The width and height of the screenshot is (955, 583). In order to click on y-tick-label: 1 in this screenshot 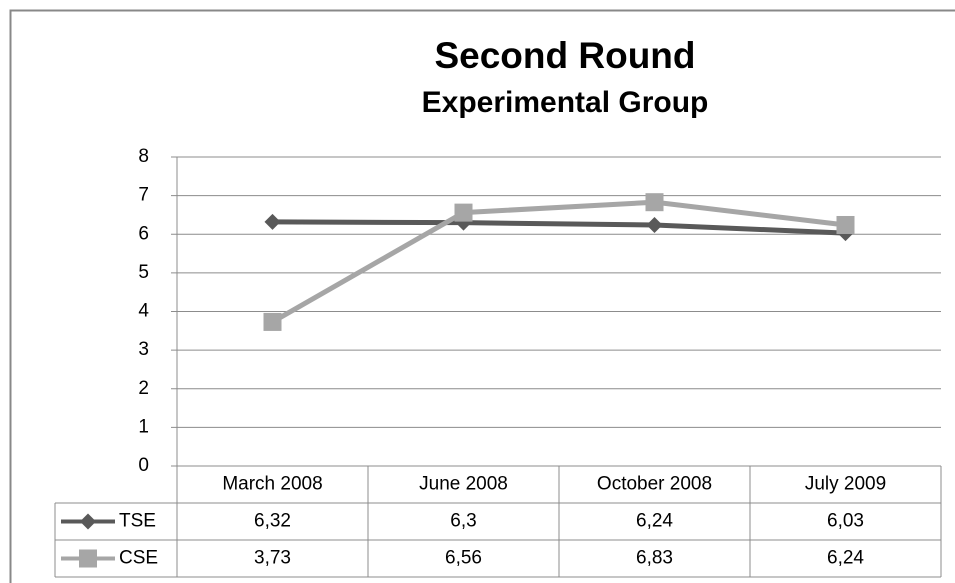, I will do `click(143, 426)`.